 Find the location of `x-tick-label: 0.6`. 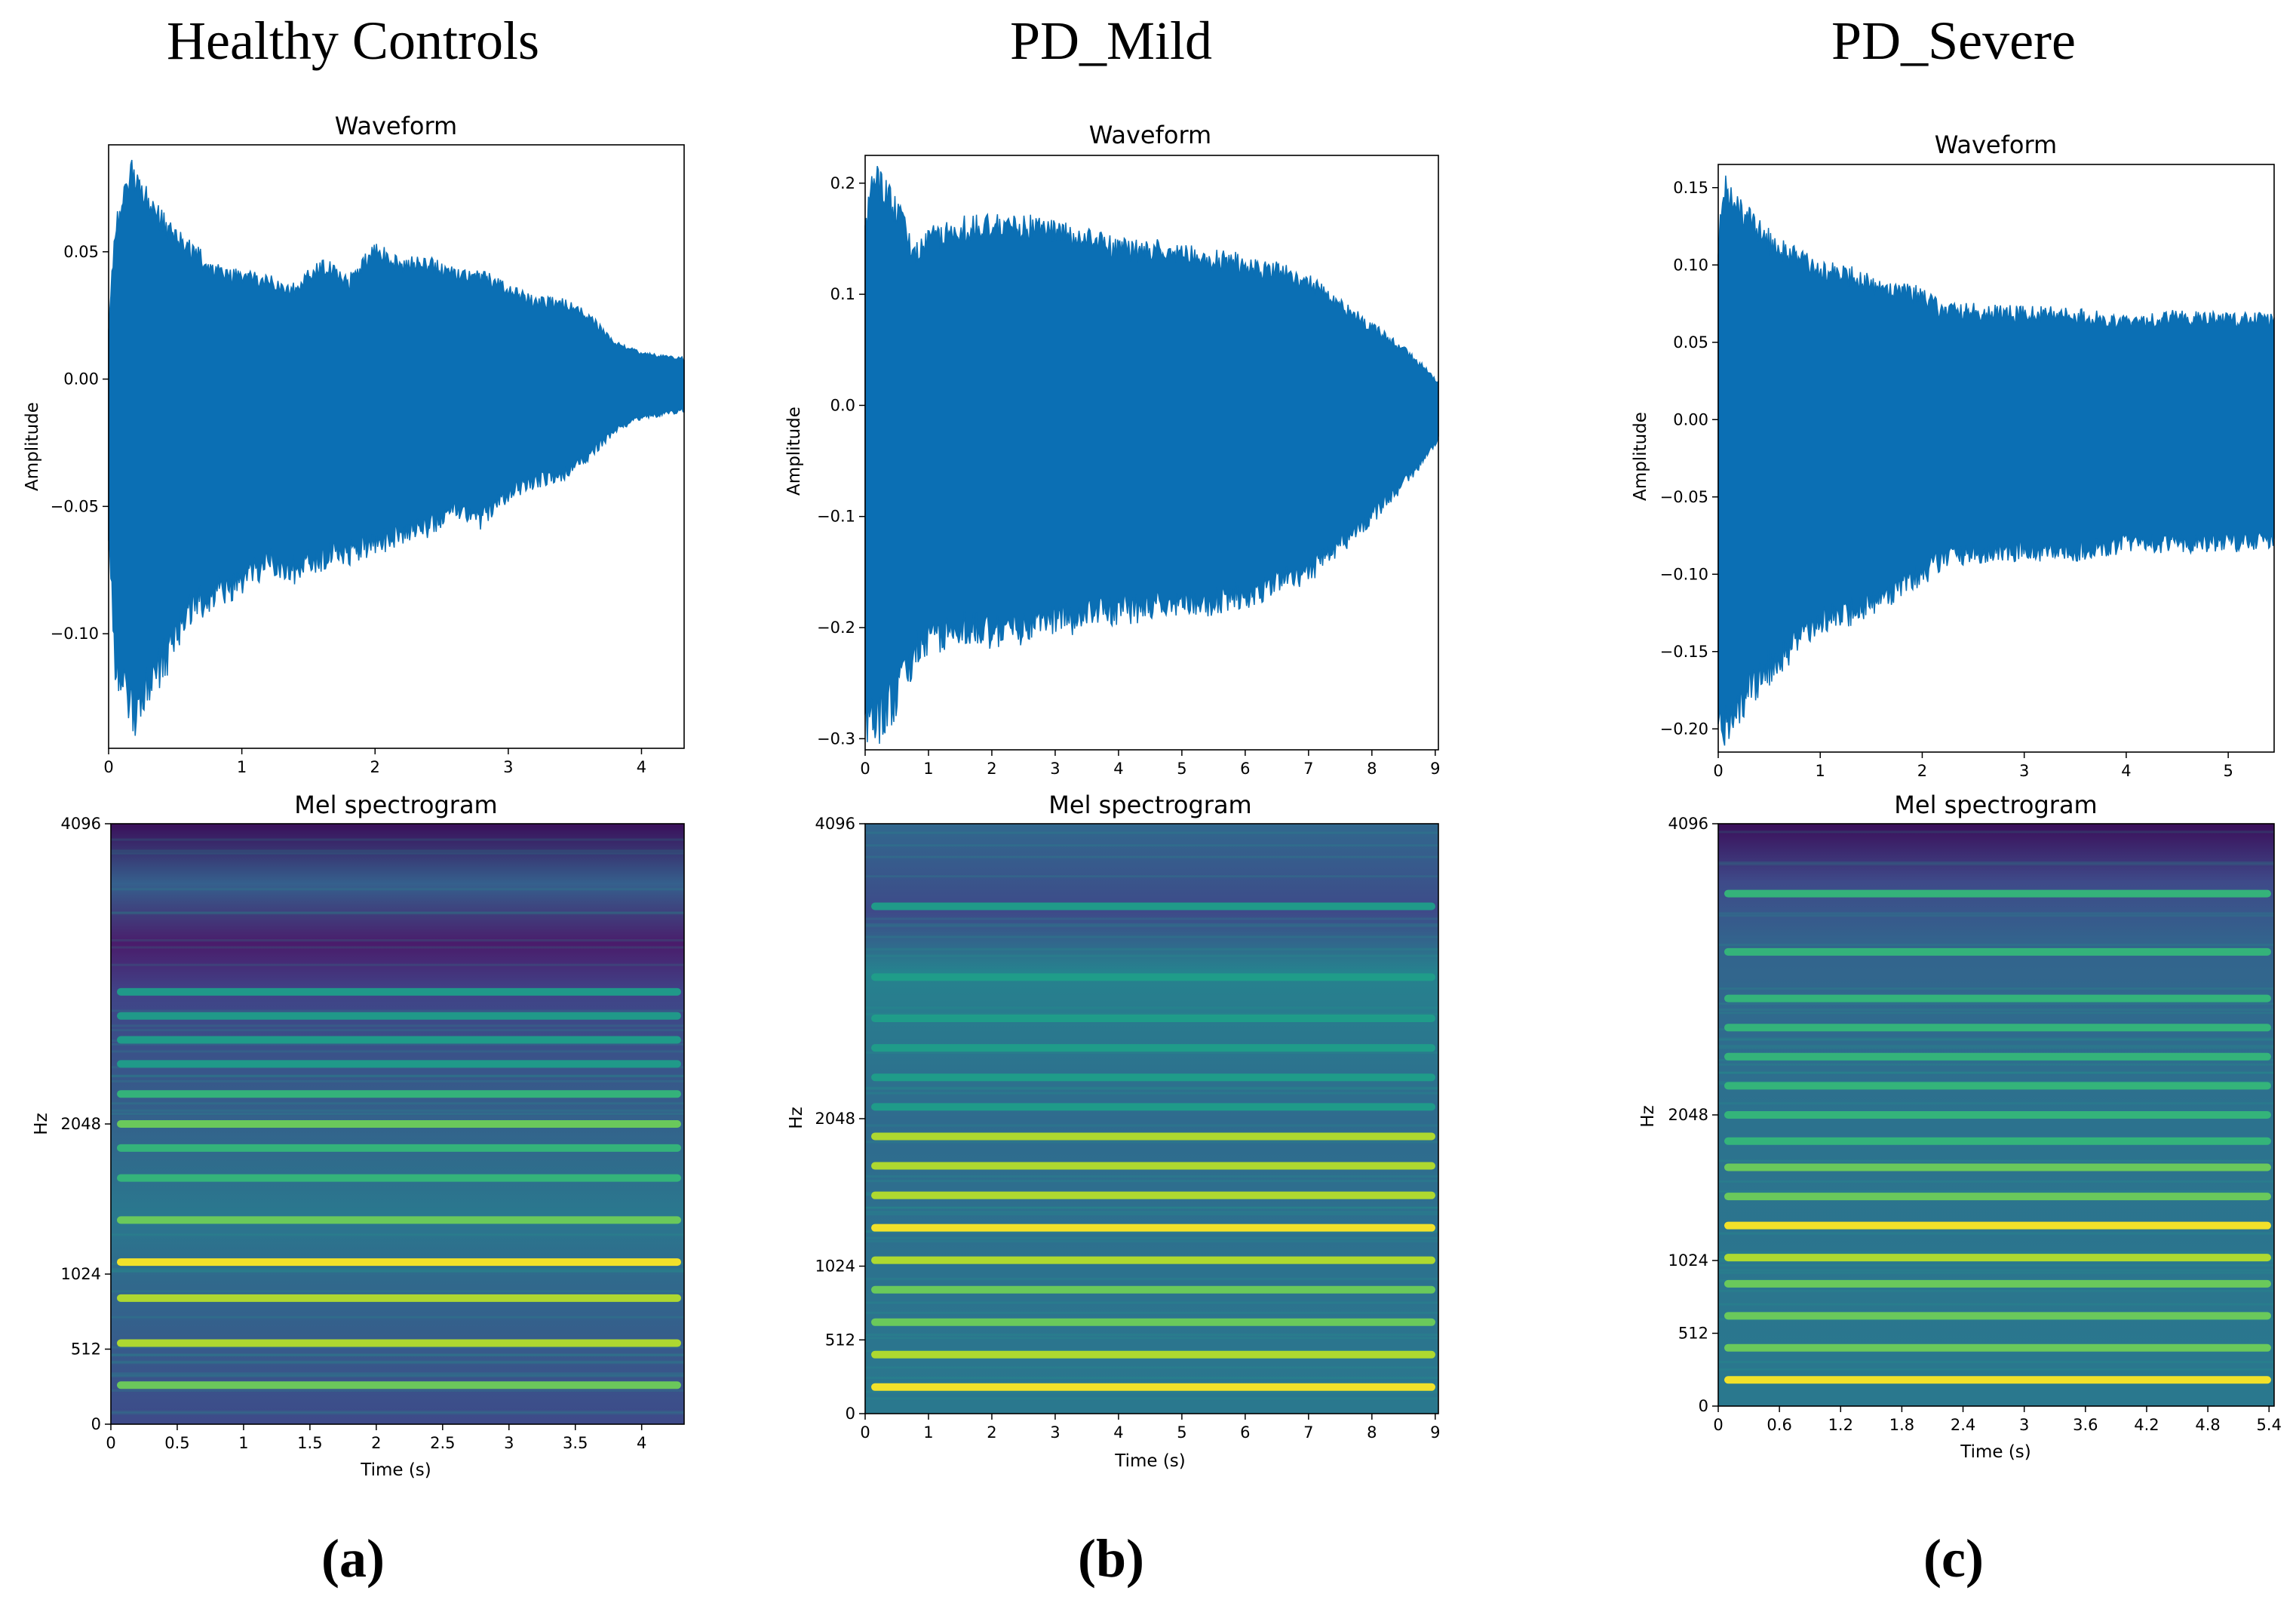

x-tick-label: 0.6 is located at coordinates (1779, 1425).